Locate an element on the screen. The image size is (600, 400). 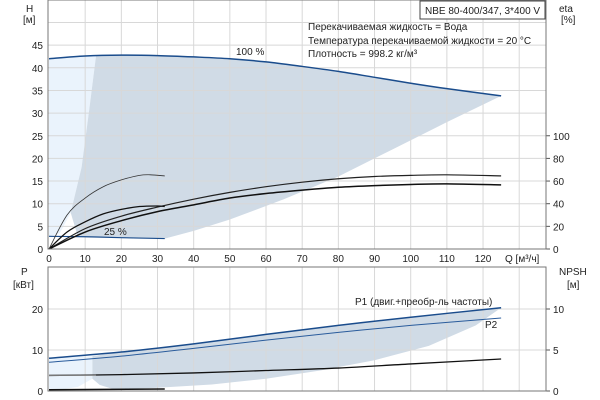
h-tick-label: 30 is located at coordinates (38, 114).